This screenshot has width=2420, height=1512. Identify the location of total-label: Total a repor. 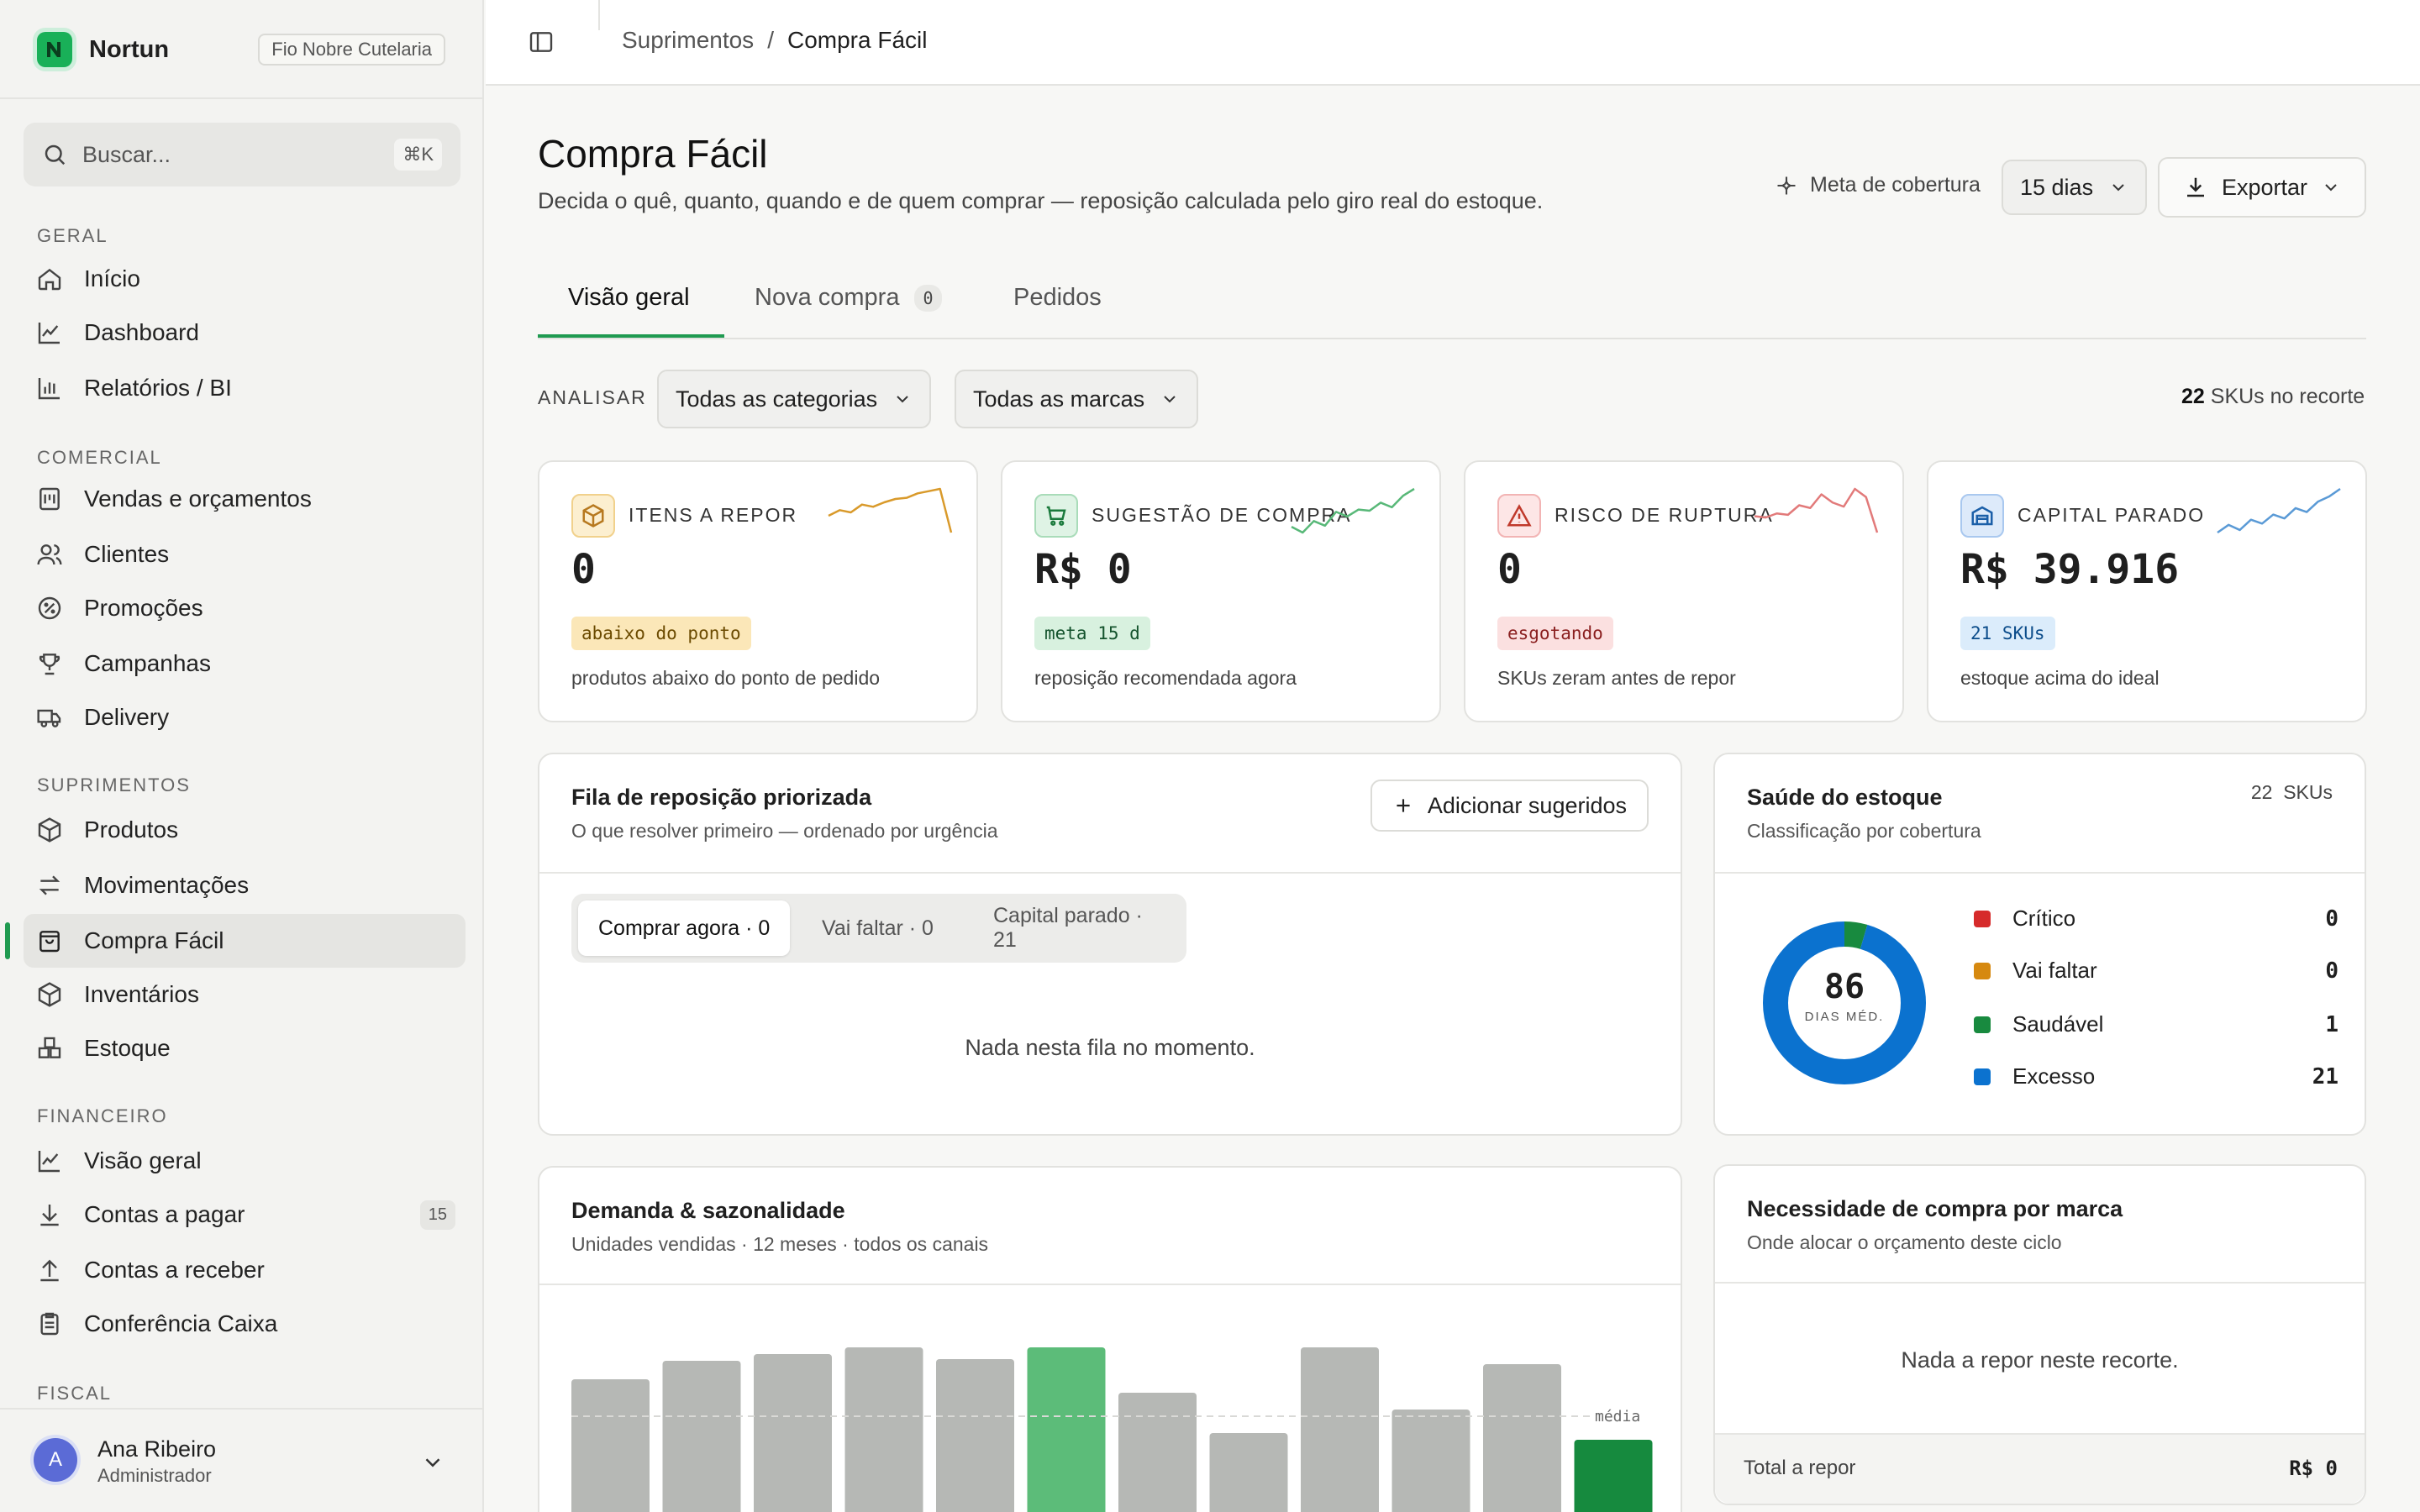
(1800, 1468).